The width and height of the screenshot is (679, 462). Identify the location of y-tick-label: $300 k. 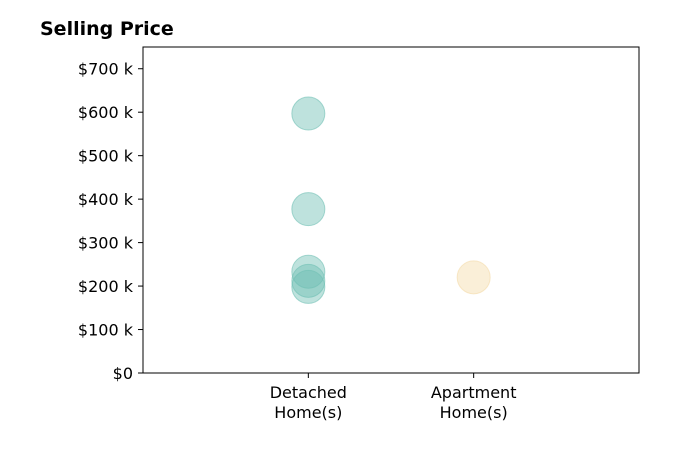
(106, 243).